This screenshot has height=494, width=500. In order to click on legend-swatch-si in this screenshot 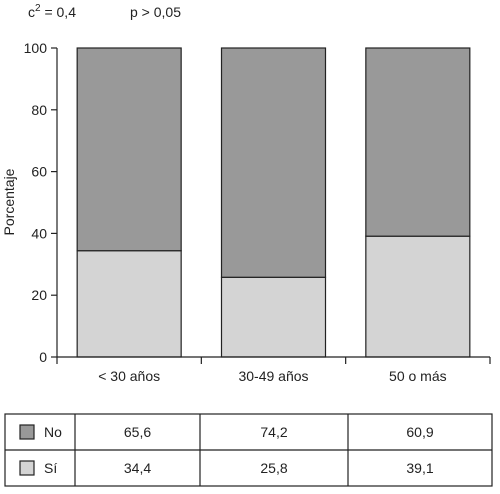, I will do `click(27, 468)`.